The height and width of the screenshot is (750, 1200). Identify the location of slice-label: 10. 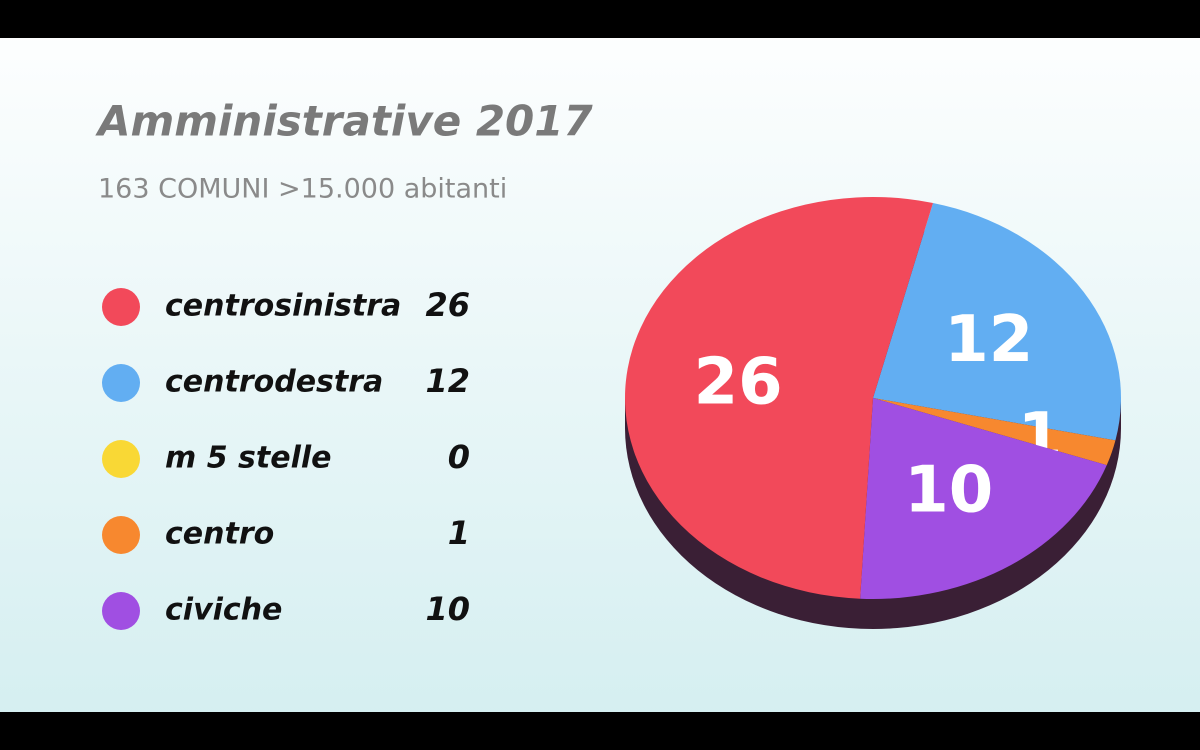
(948, 490).